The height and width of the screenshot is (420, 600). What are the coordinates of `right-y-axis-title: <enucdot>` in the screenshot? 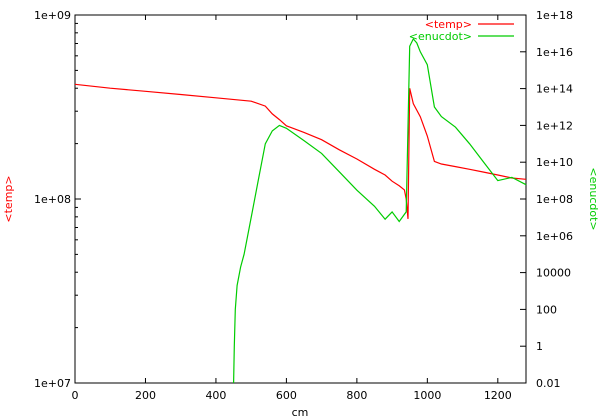 It's located at (593, 198).